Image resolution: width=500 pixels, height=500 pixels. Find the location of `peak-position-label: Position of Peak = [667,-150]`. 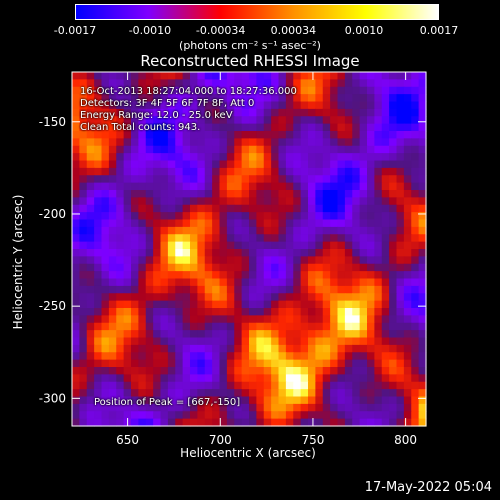

peak-position-label: Position of Peak = [667,-150] is located at coordinates (167, 402).